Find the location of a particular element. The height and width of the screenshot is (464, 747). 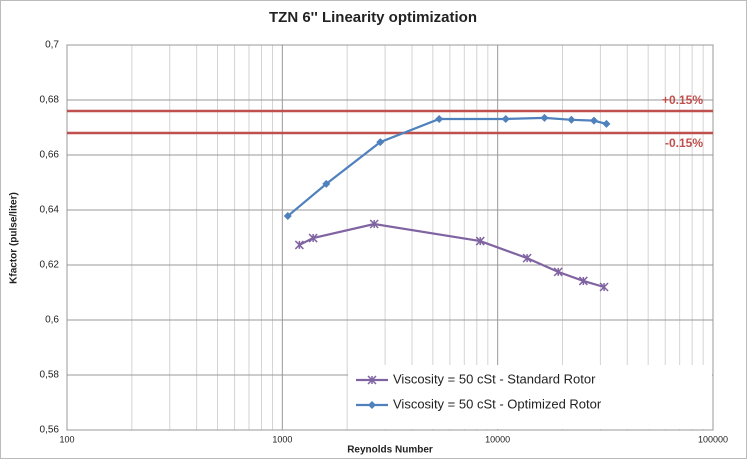

x-axis-label: Reynolds Number is located at coordinates (390, 450).